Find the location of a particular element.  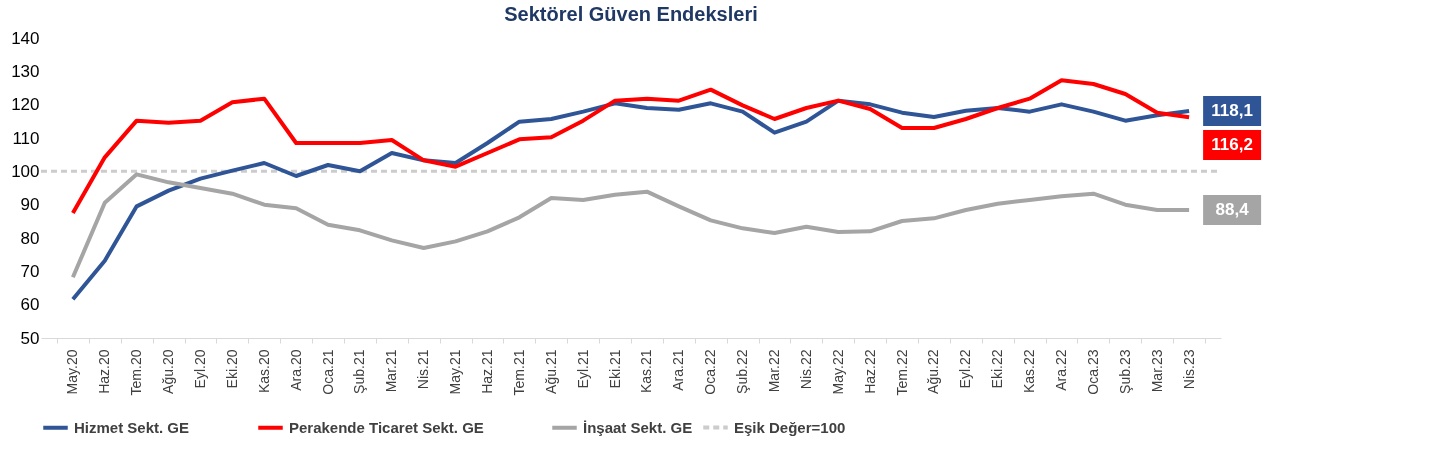

legend-label: Eşik Değer=100 is located at coordinates (790, 427).